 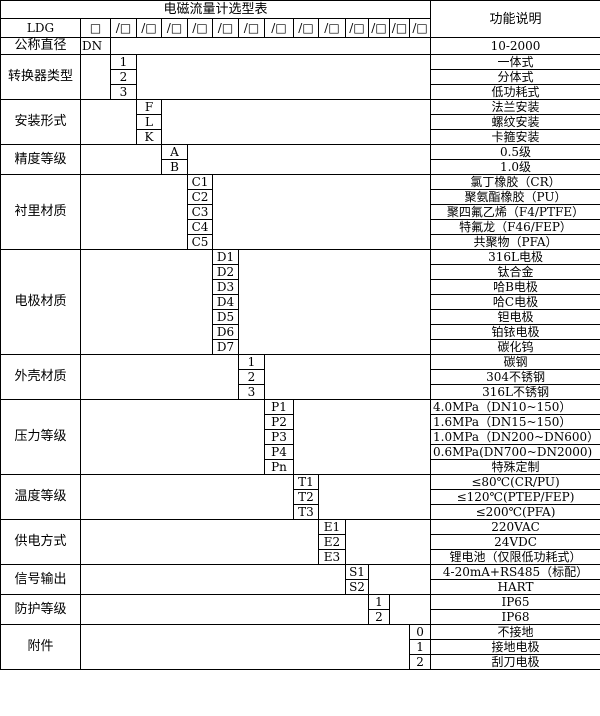 What do you see at coordinates (174, 167) in the screenshot?
I see `option-code: B` at bounding box center [174, 167].